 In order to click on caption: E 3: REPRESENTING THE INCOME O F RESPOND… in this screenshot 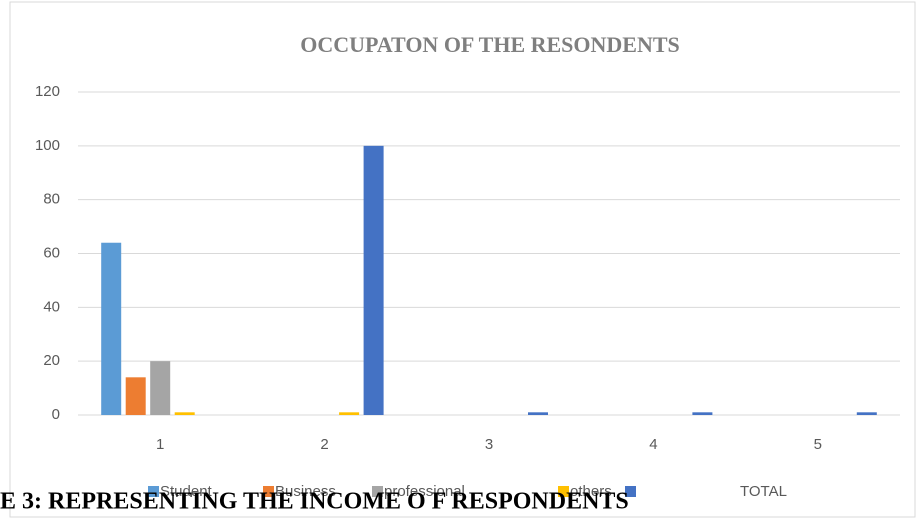, I will do `click(314, 502)`.